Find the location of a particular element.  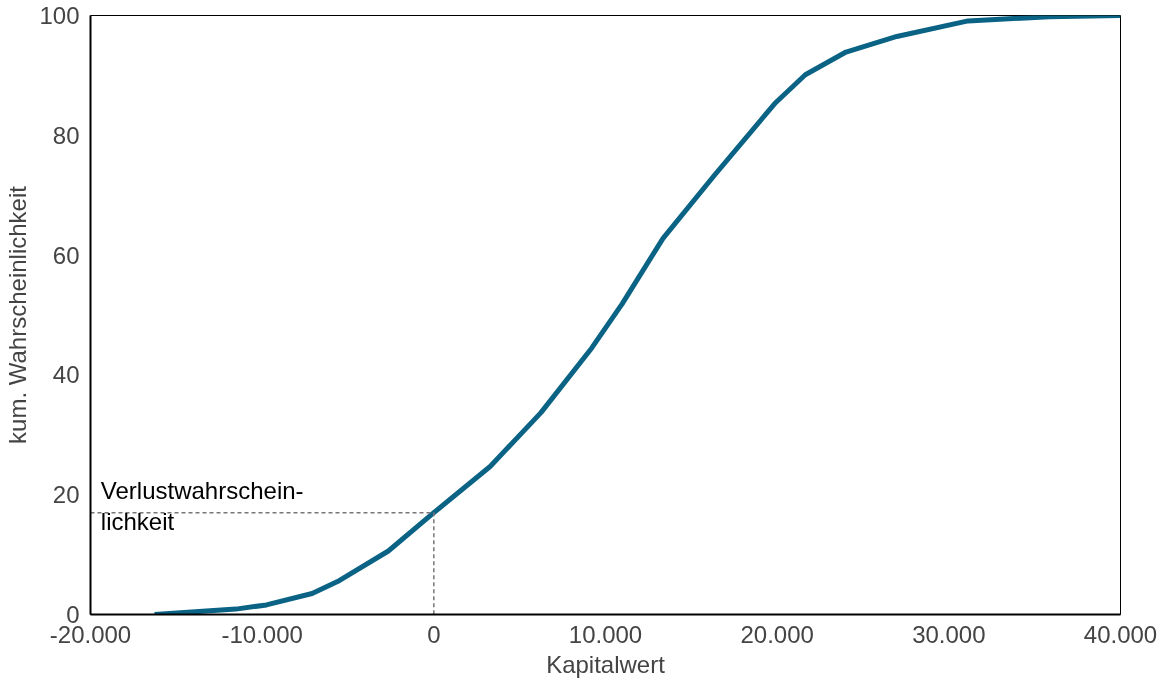

x-tick-label: -10.000 is located at coordinates (262, 634).